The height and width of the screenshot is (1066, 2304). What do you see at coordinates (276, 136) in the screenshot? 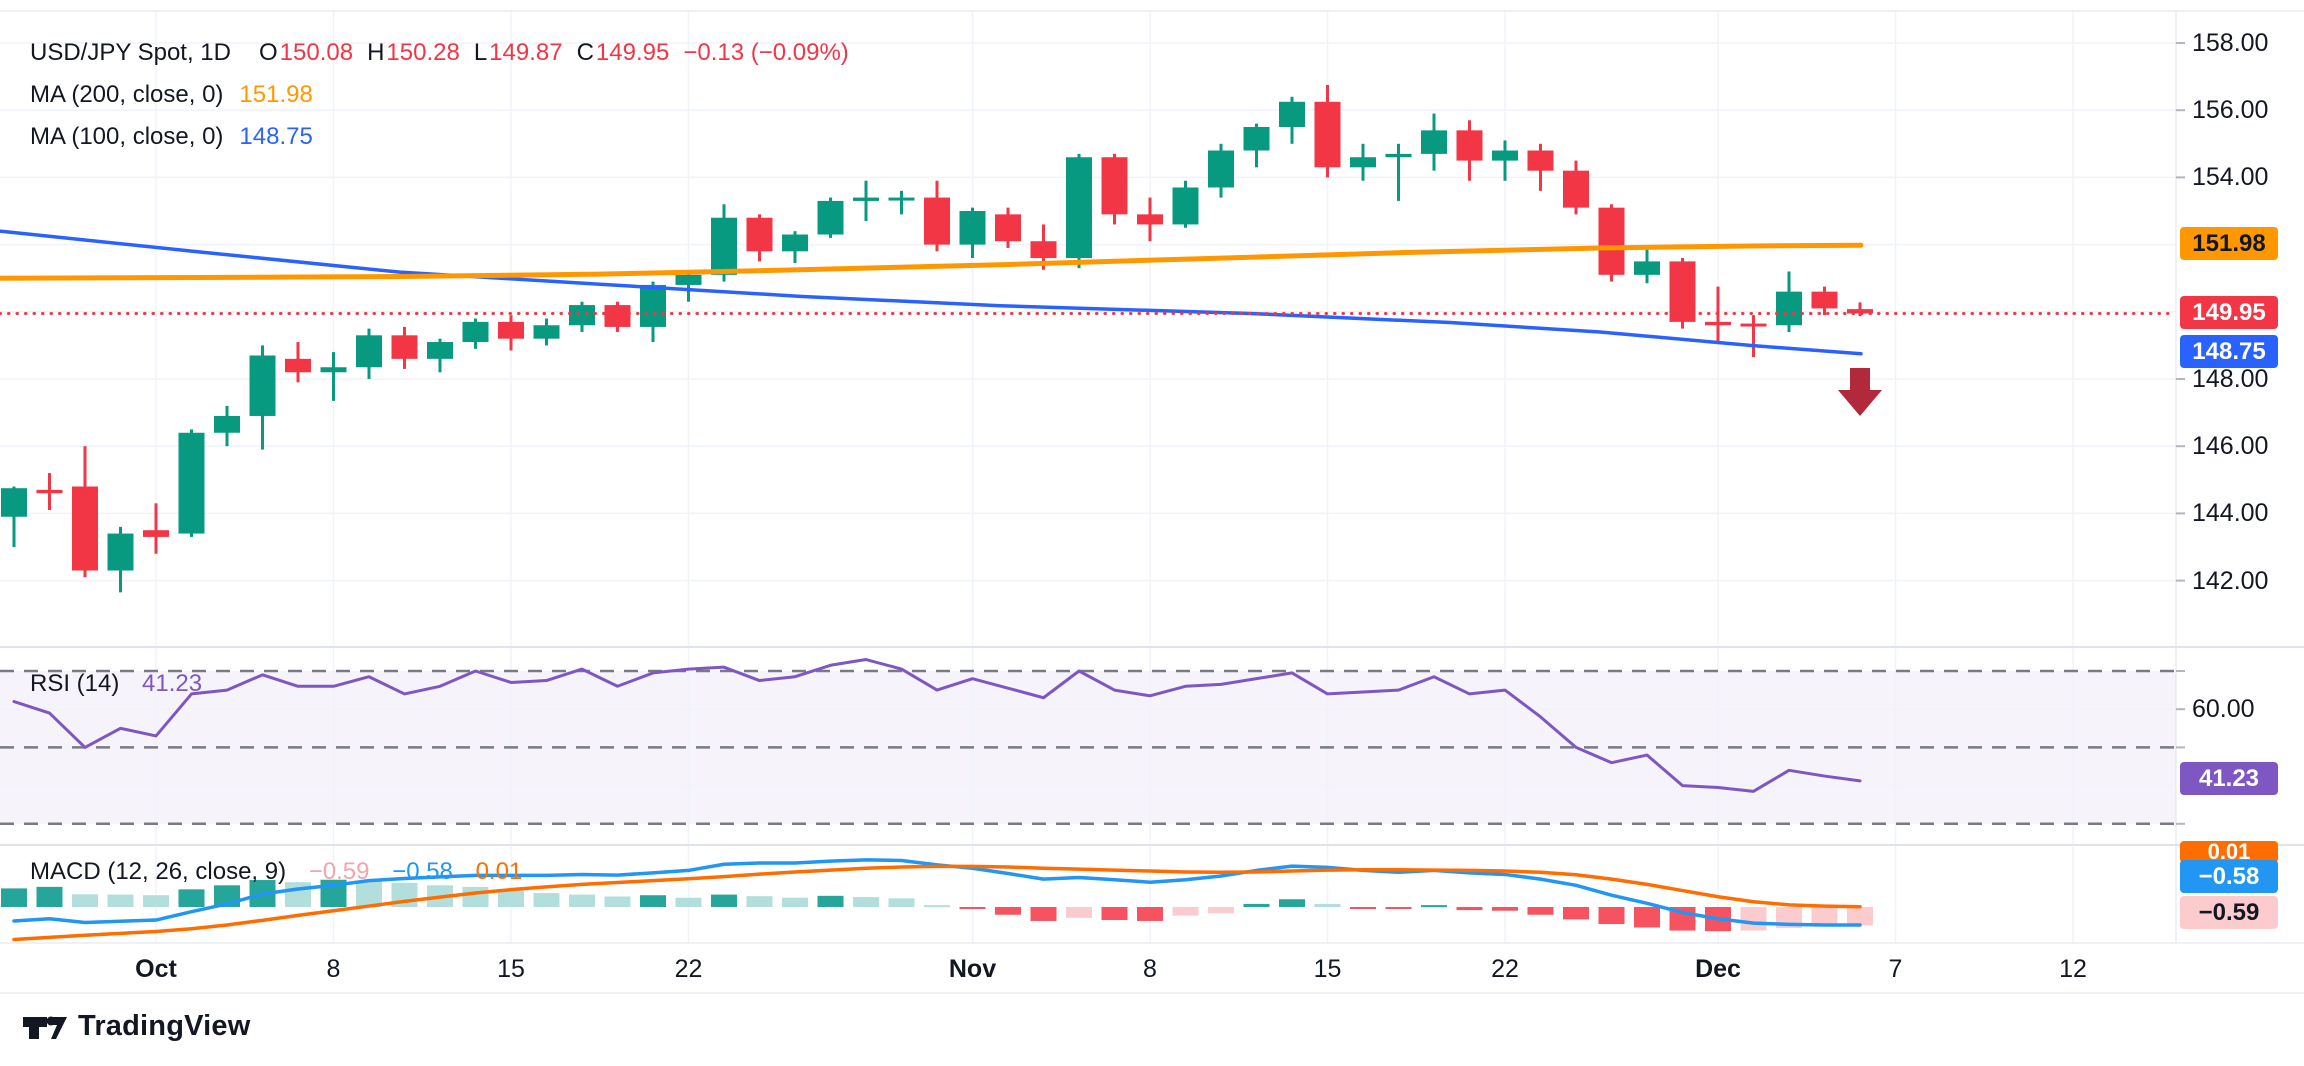
I see `ma100-value: 148.75` at bounding box center [276, 136].